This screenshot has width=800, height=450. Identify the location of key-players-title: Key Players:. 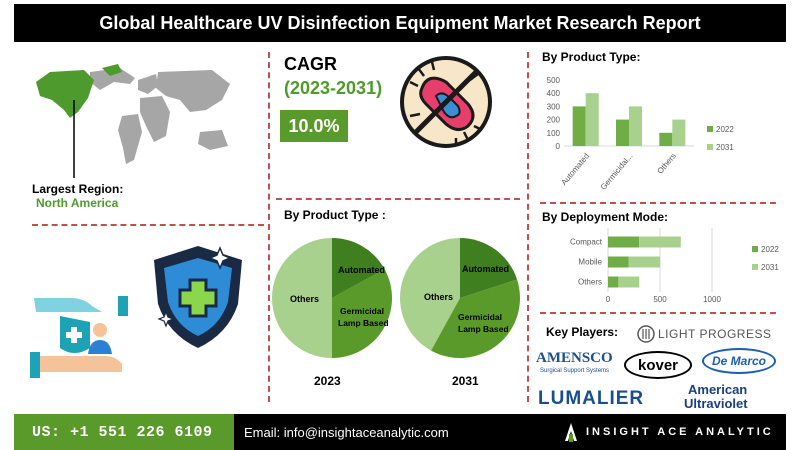
(582, 332).